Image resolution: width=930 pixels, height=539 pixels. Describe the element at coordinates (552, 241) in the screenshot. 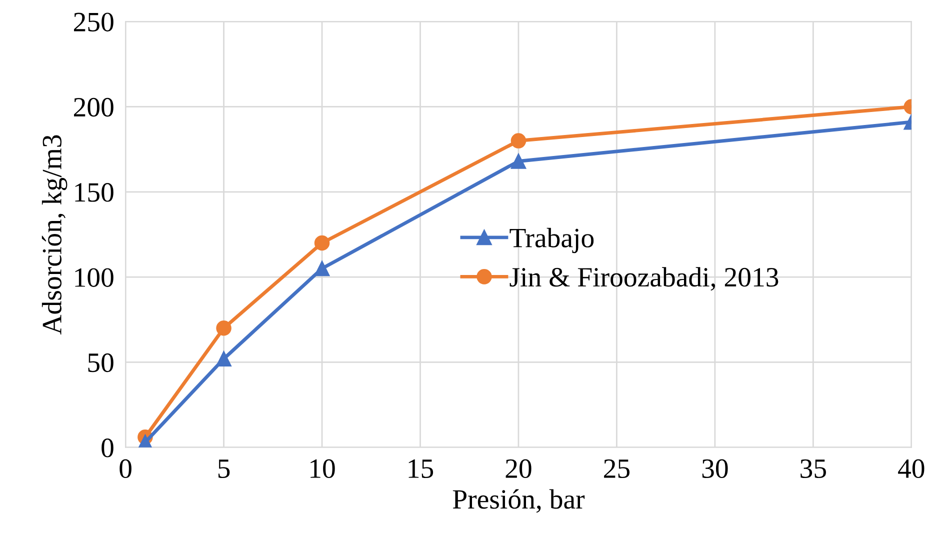

I see `legend-label: Trabajo` at that location.